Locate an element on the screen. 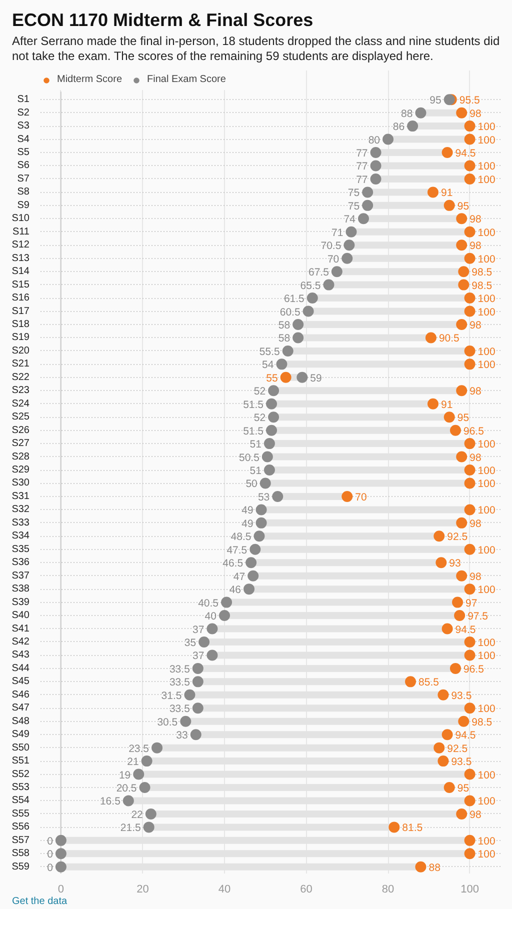 The width and height of the screenshot is (522, 949). y-tick-label: S53 is located at coordinates (21, 787).